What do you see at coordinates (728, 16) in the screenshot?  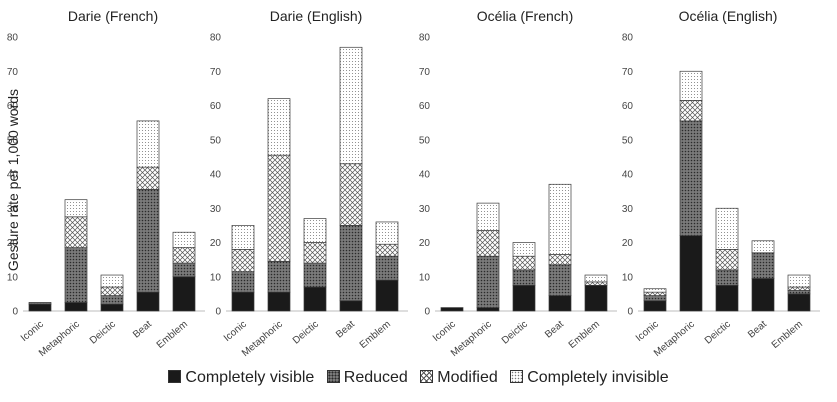 I see `chart-title: Océlia (English)` at bounding box center [728, 16].